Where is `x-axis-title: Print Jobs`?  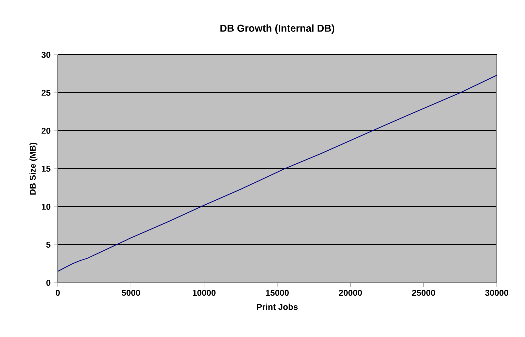
x-axis-title: Print Jobs is located at coordinates (277, 307).